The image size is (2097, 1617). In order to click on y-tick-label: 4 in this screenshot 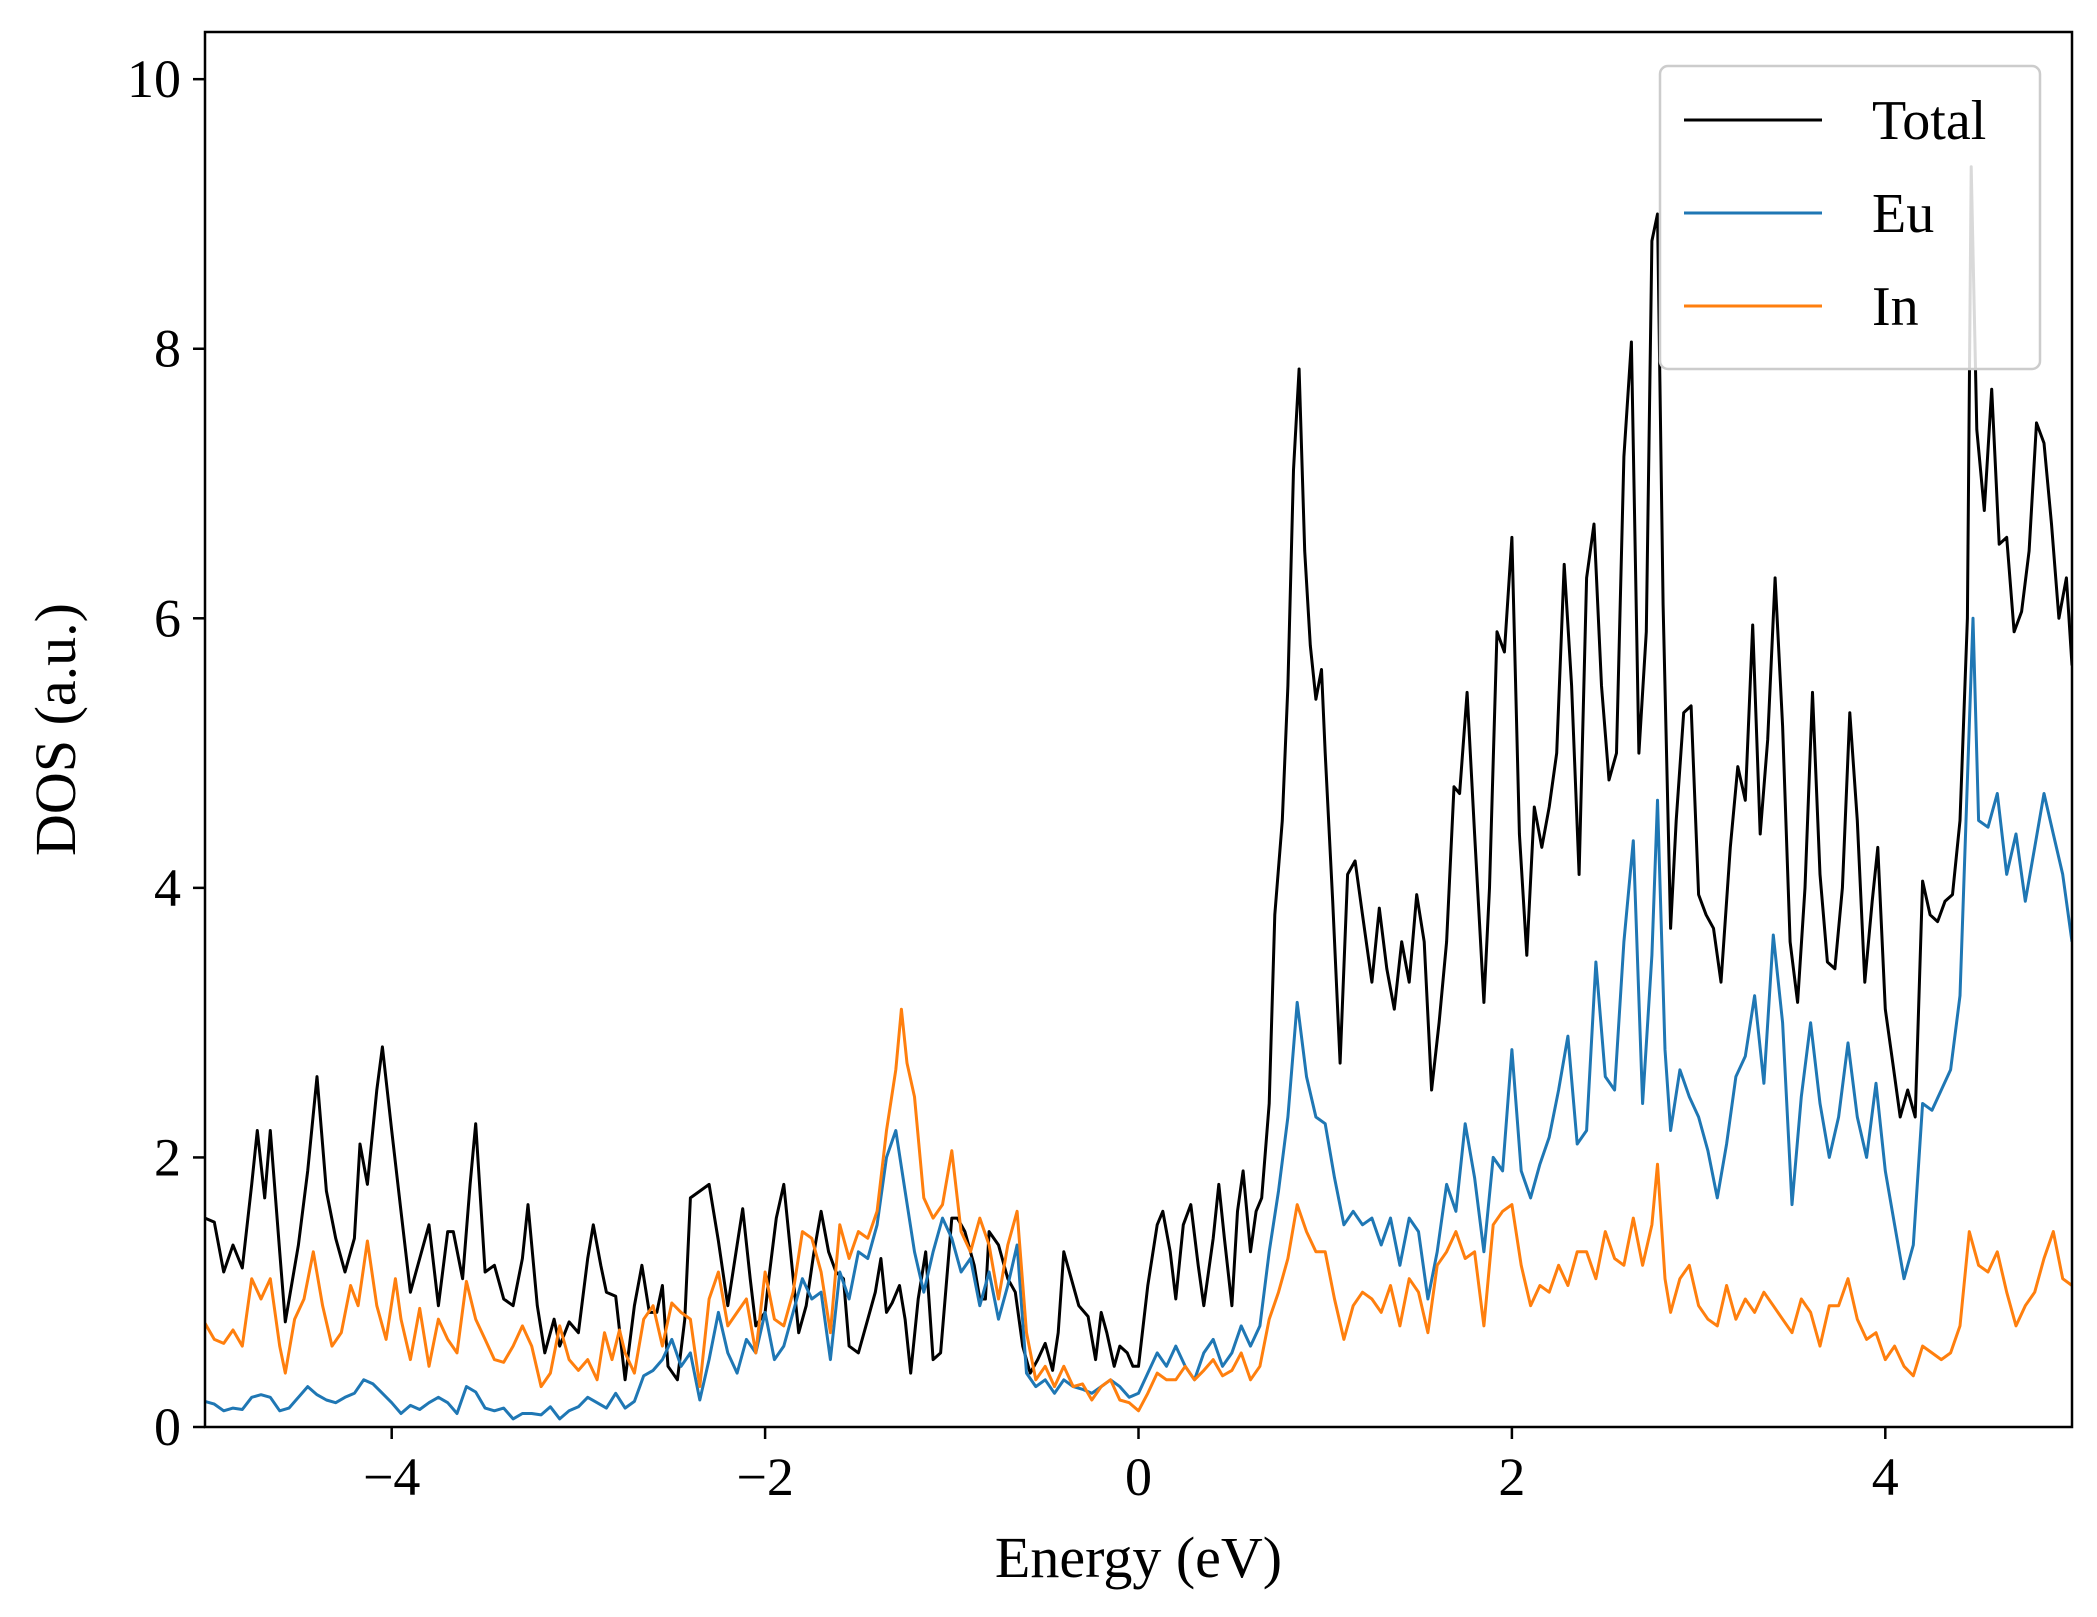, I will do `click(167, 888)`.